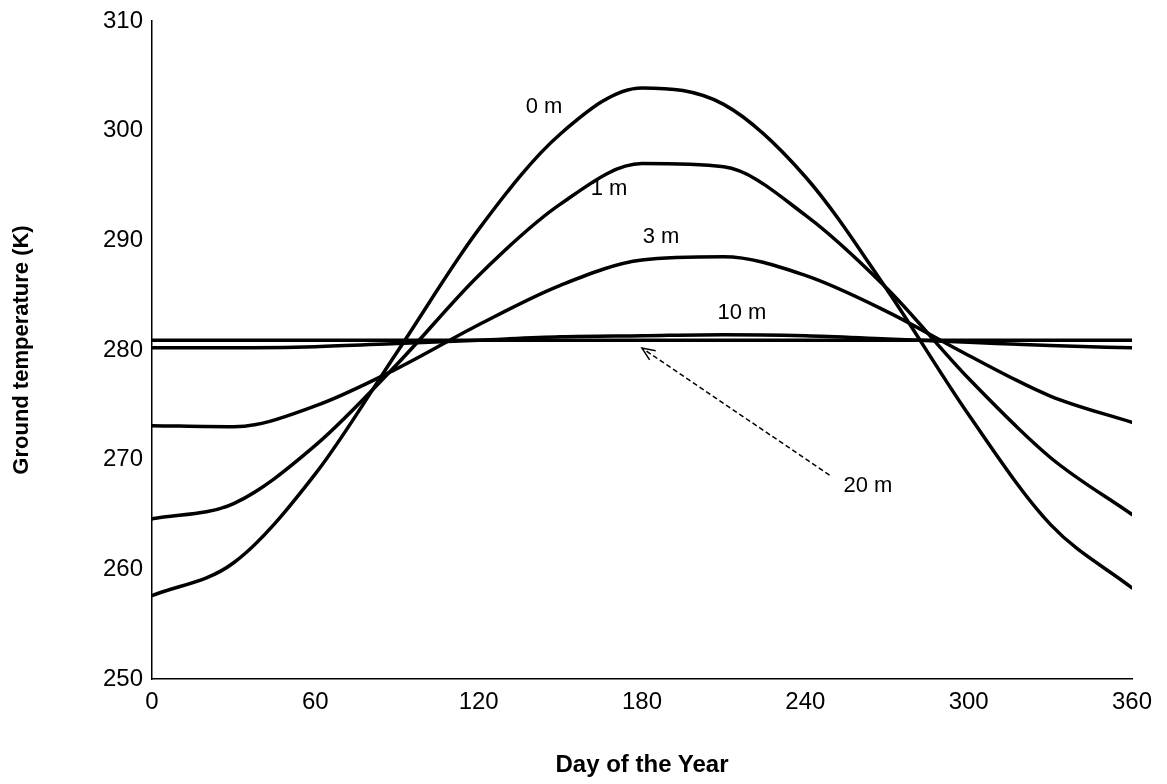  Describe the element at coordinates (315, 701) in the screenshot. I see `x-tick-label: 60` at that location.